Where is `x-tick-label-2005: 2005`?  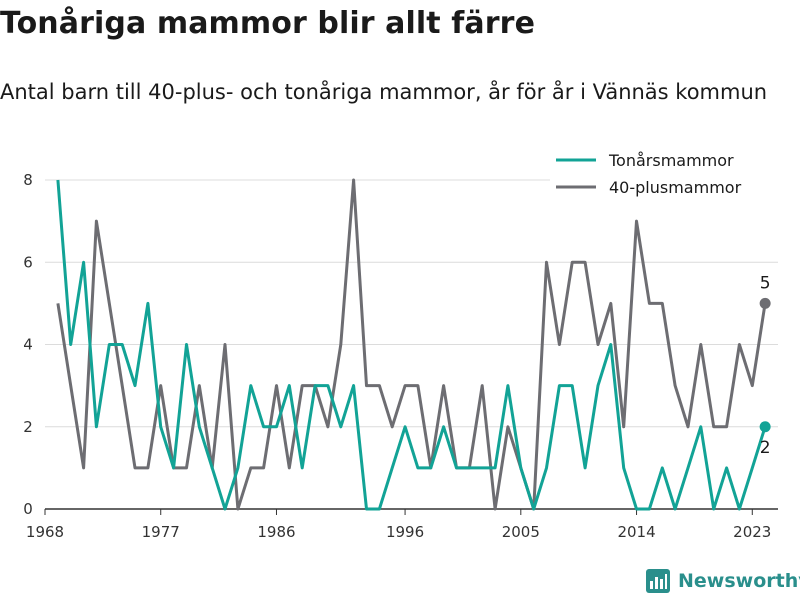
x-tick-label-2005: 2005 is located at coordinates (521, 532).